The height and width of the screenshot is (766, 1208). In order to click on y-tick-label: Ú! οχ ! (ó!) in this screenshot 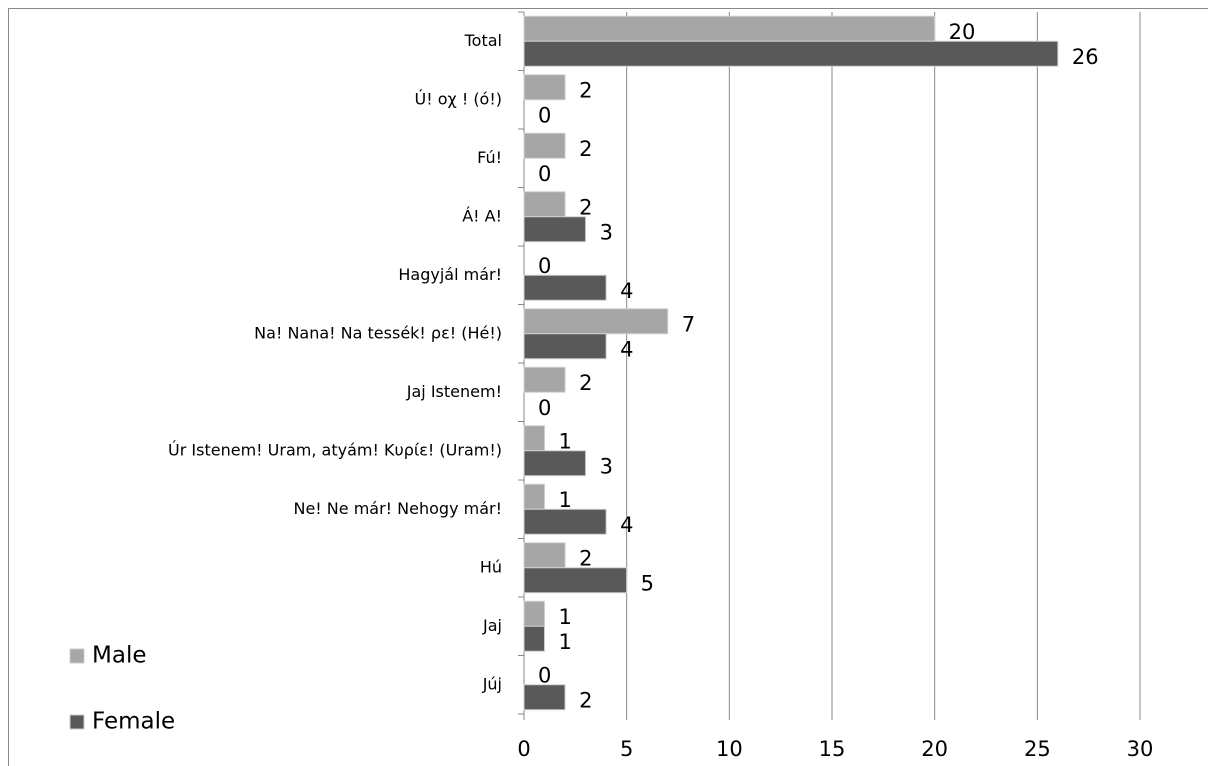, I will do `click(458, 98)`.